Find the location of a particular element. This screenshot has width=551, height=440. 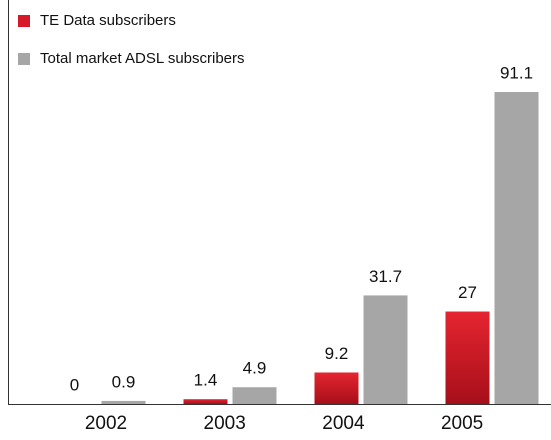

value-label: 31.7 is located at coordinates (385, 276).